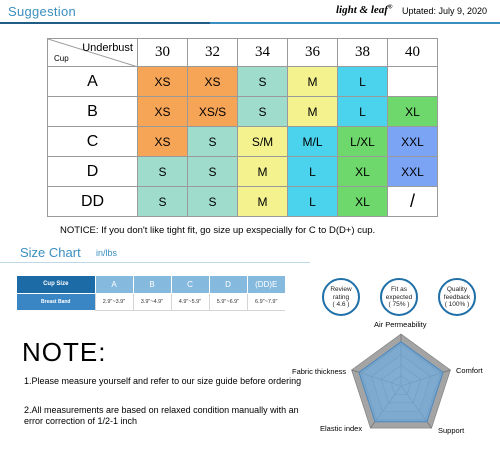 The width and height of the screenshot is (500, 459). Describe the element at coordinates (113, 285) in the screenshot. I see `cup-size-value: A` at that location.